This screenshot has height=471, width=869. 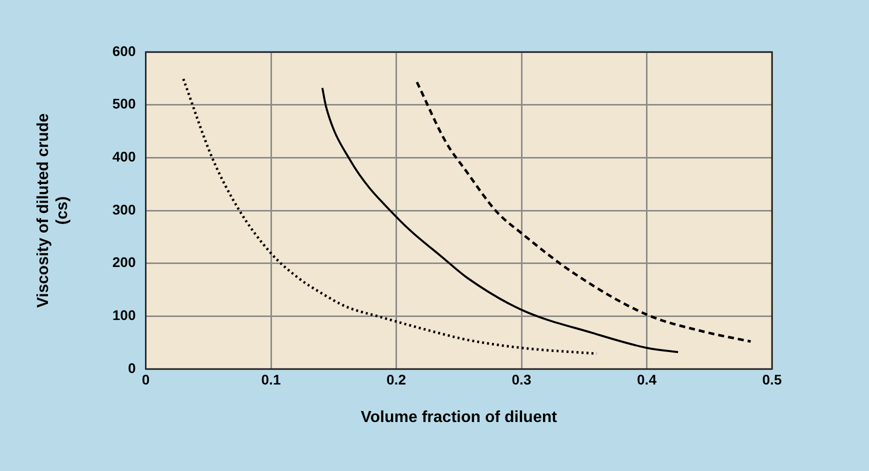 I want to click on x-tick-label: 0.4, so click(x=647, y=379).